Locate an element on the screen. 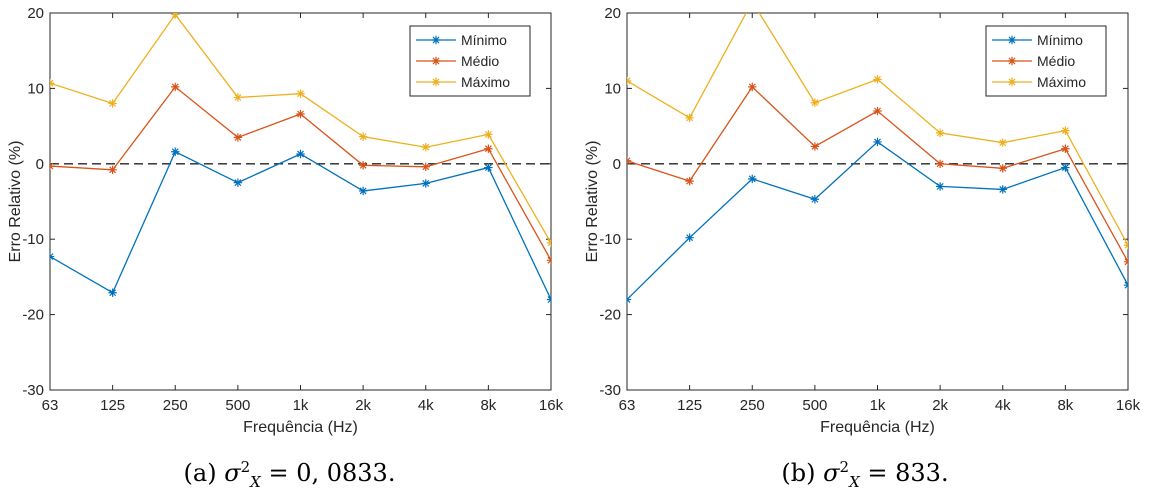  x-axis-label: Frequência (Hz) is located at coordinates (300, 427).